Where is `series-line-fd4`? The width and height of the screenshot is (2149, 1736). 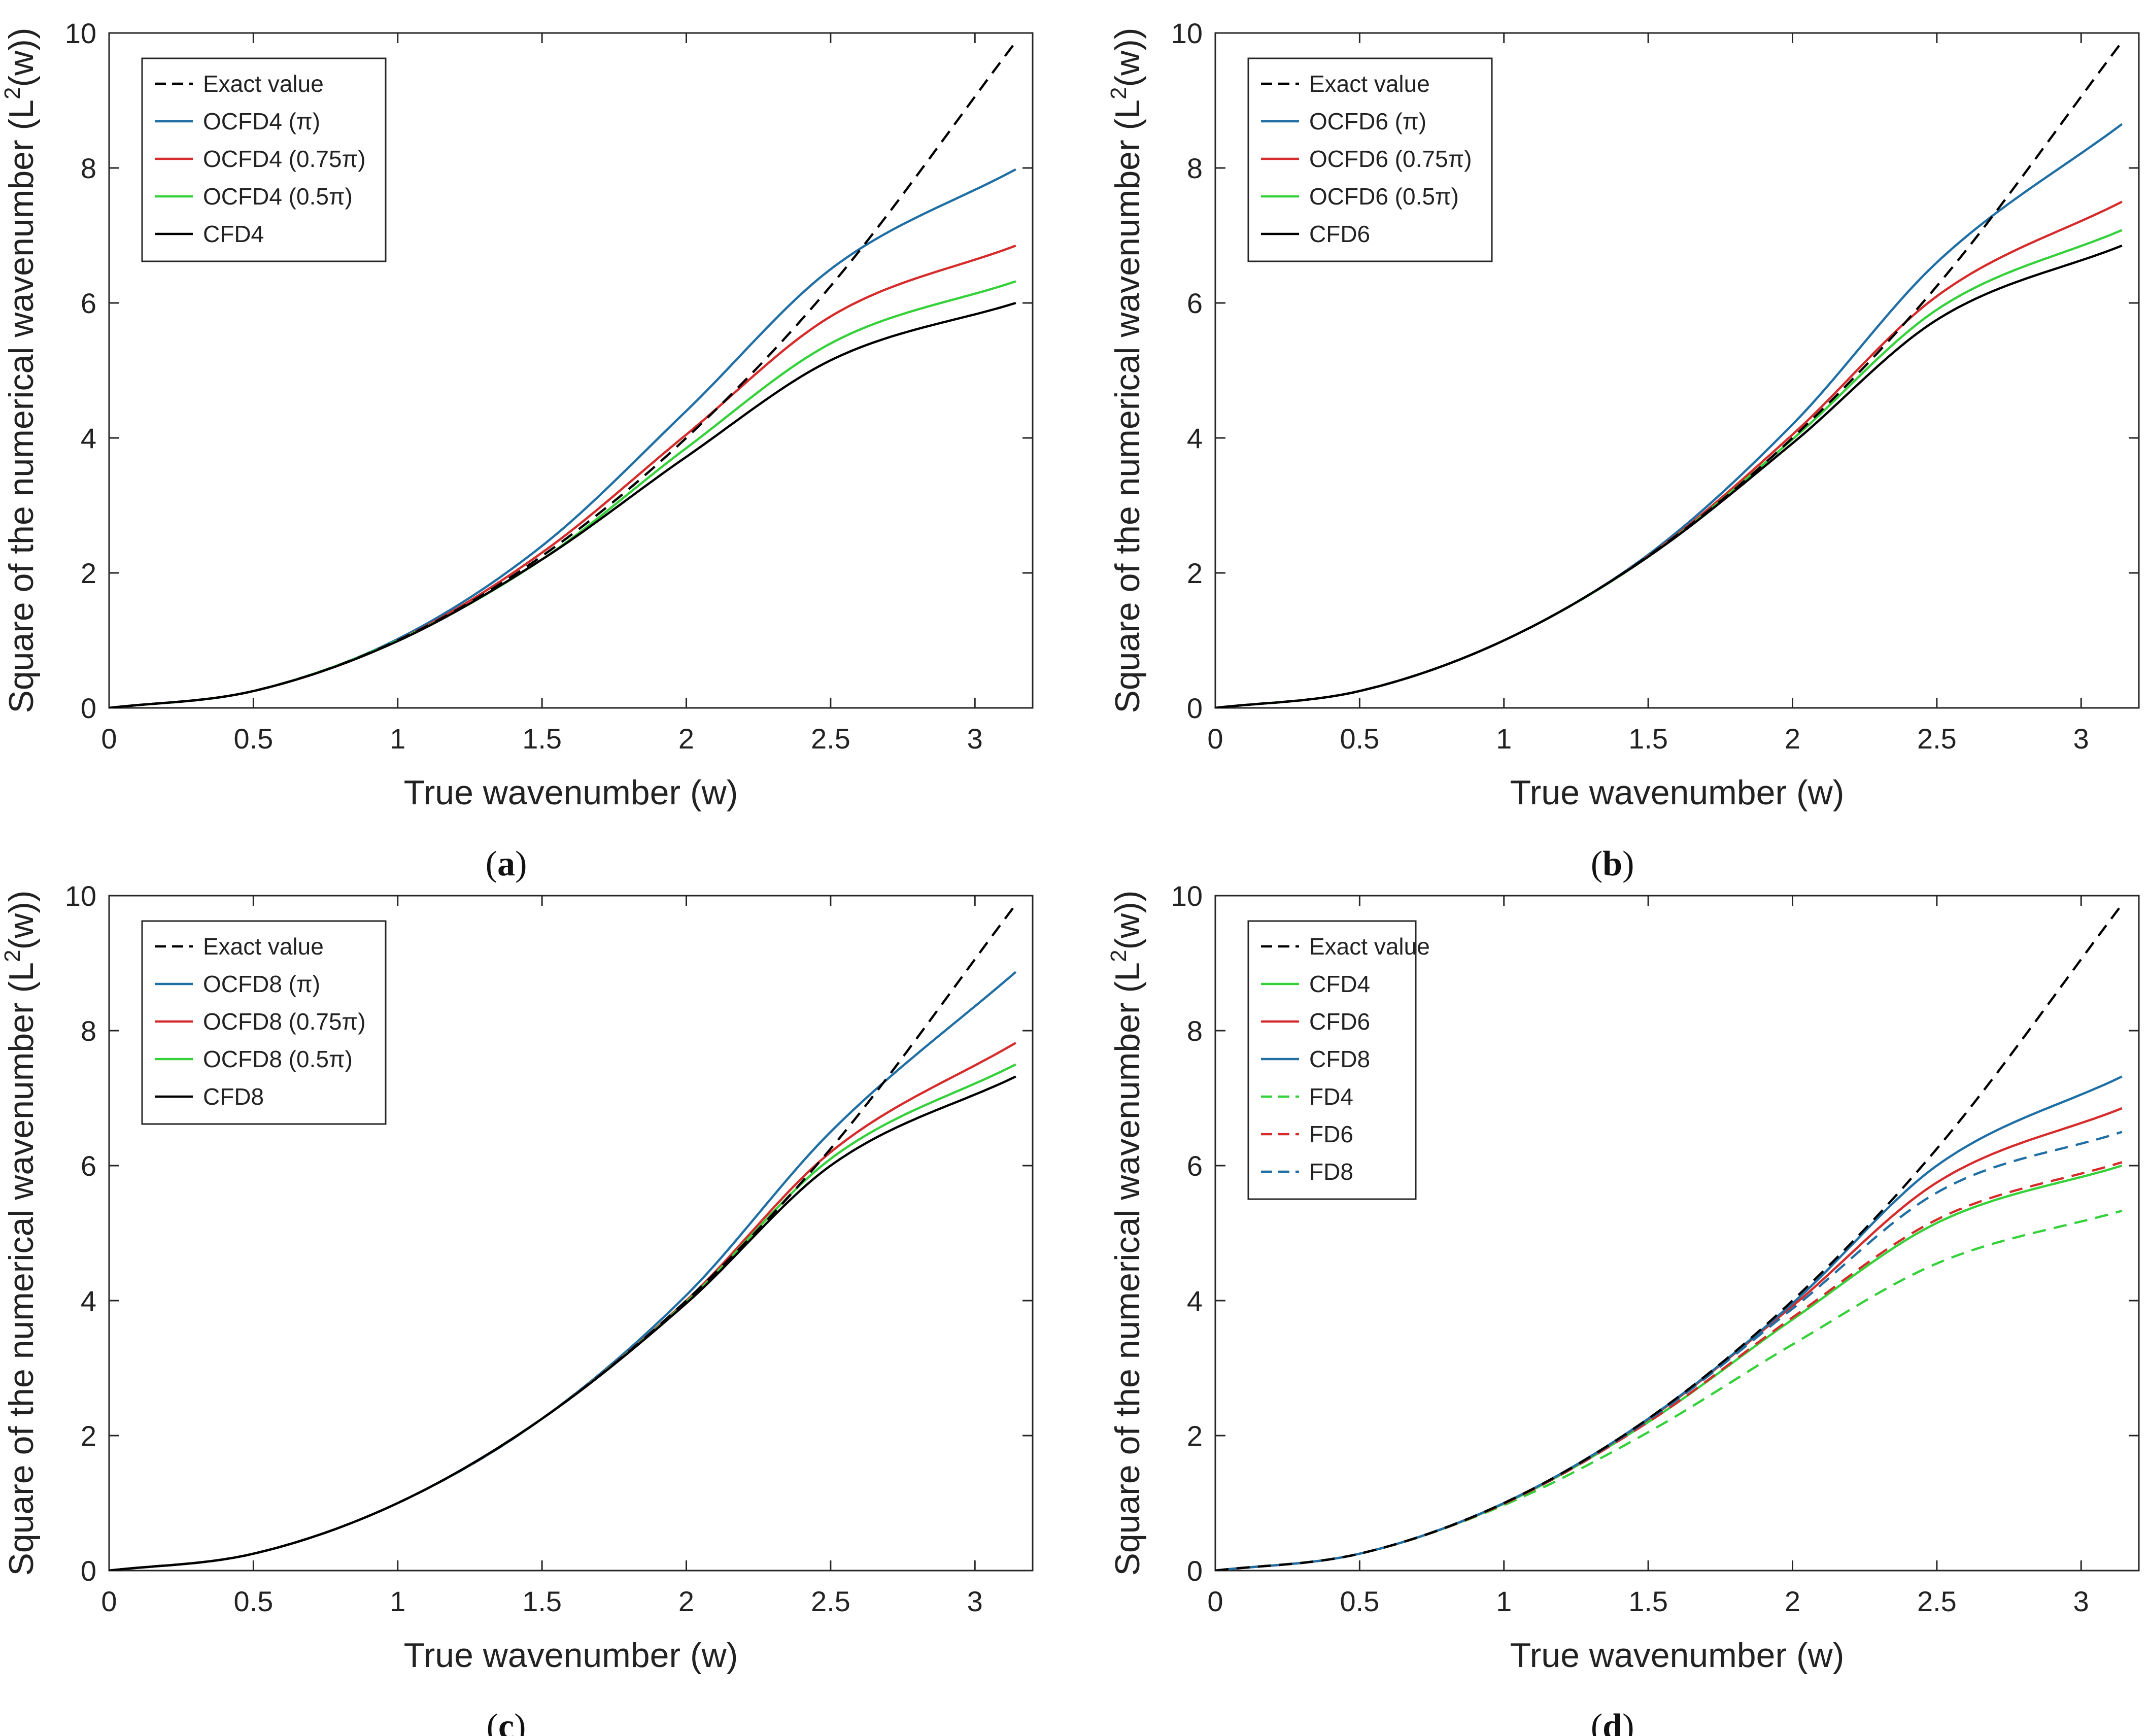
series-line-fd4 is located at coordinates (1669, 1390).